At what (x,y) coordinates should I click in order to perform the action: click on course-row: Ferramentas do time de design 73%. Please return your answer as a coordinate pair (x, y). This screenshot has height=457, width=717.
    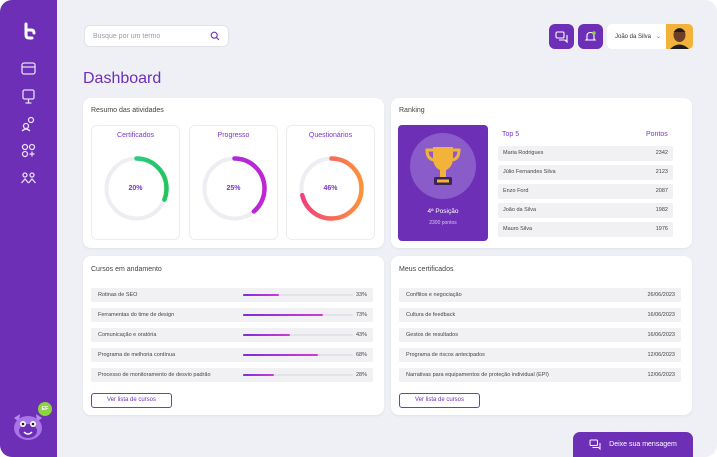
    Looking at the image, I should click on (232, 315).